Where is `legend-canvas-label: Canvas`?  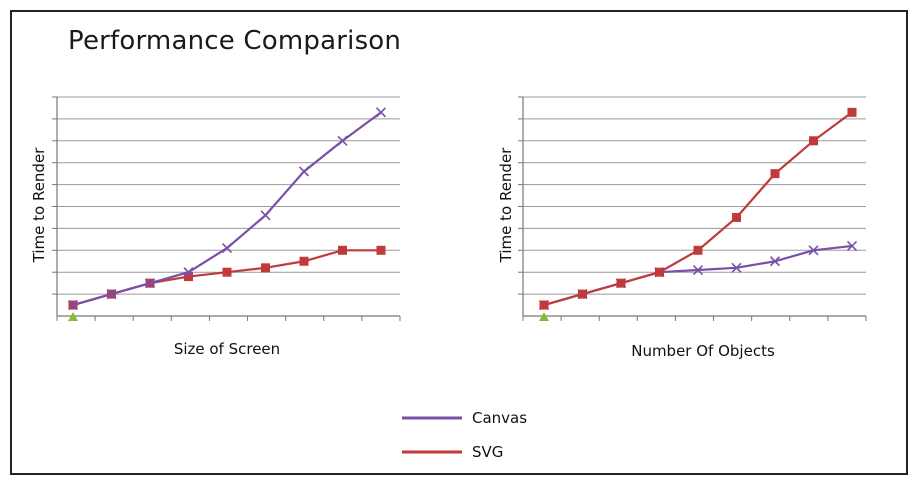
legend-canvas-label: Canvas is located at coordinates (499, 418).